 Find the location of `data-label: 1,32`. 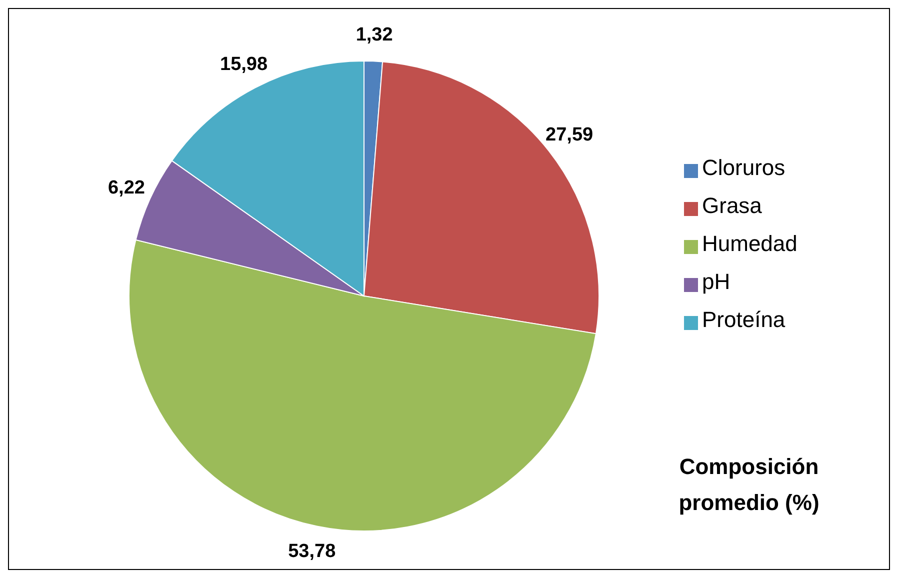

data-label: 1,32 is located at coordinates (374, 35).